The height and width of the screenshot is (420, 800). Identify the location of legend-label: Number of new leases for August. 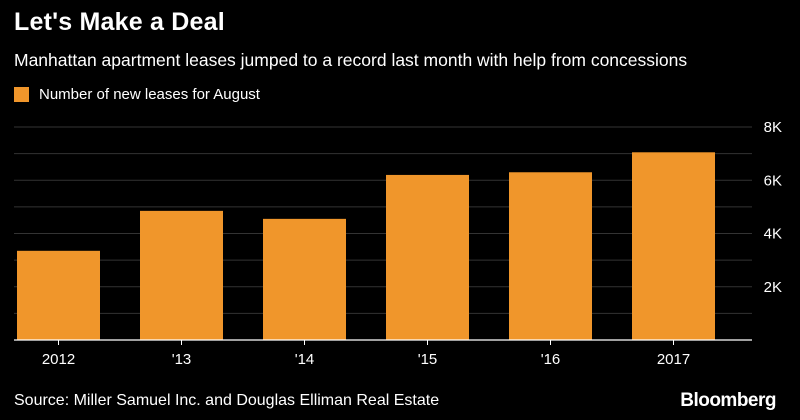
(149, 94).